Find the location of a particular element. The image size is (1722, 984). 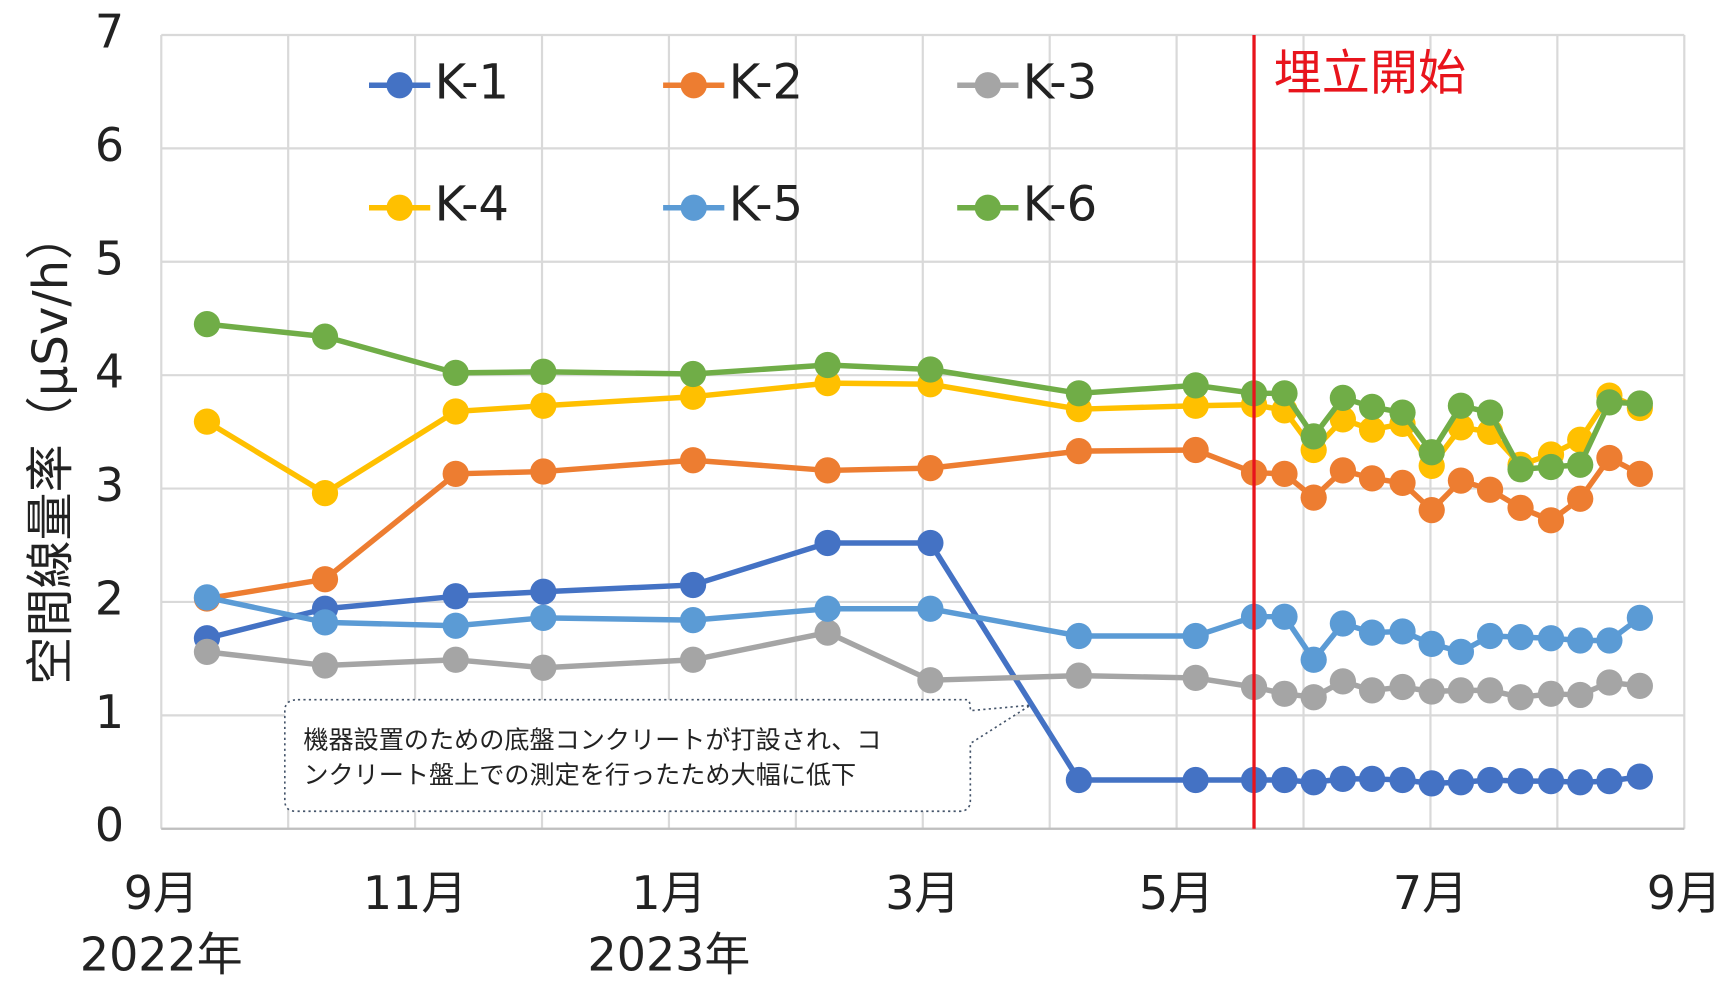

y-tick-label: 3 is located at coordinates (109, 485).